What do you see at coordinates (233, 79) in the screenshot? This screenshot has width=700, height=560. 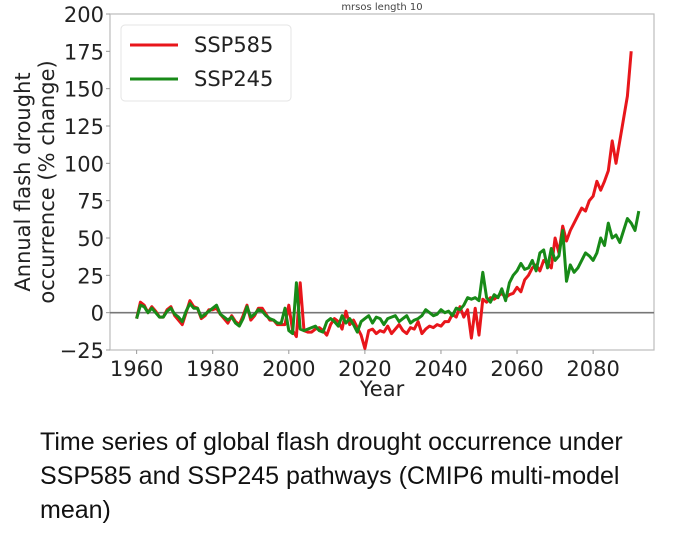 I see `legend-label-ssp245: SSP245` at bounding box center [233, 79].